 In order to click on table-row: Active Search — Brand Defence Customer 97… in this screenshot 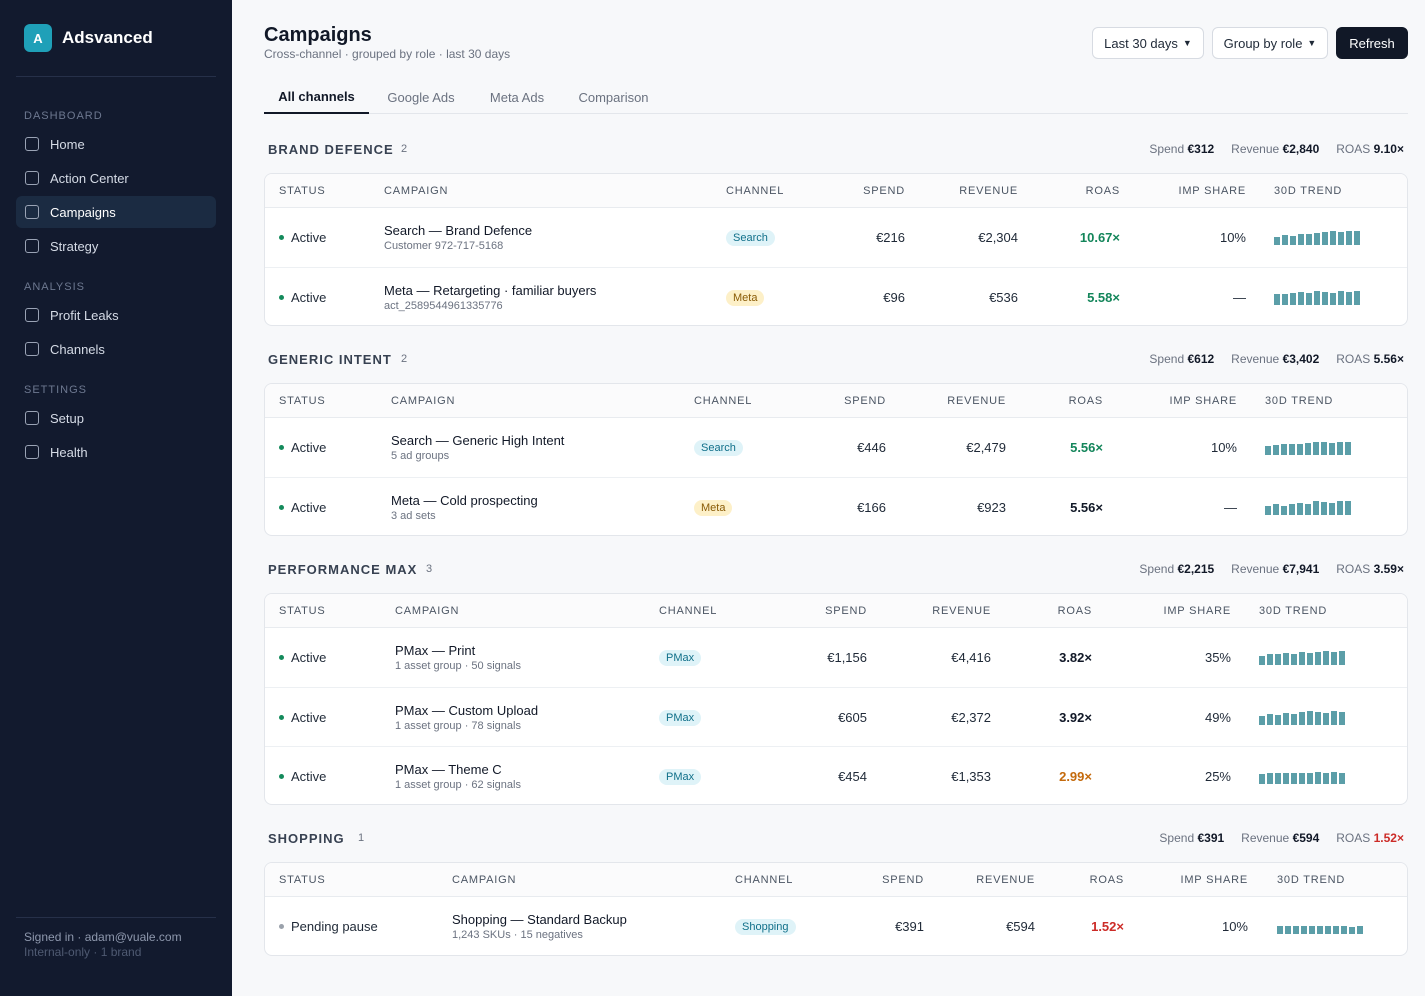, I will do `click(836, 237)`.